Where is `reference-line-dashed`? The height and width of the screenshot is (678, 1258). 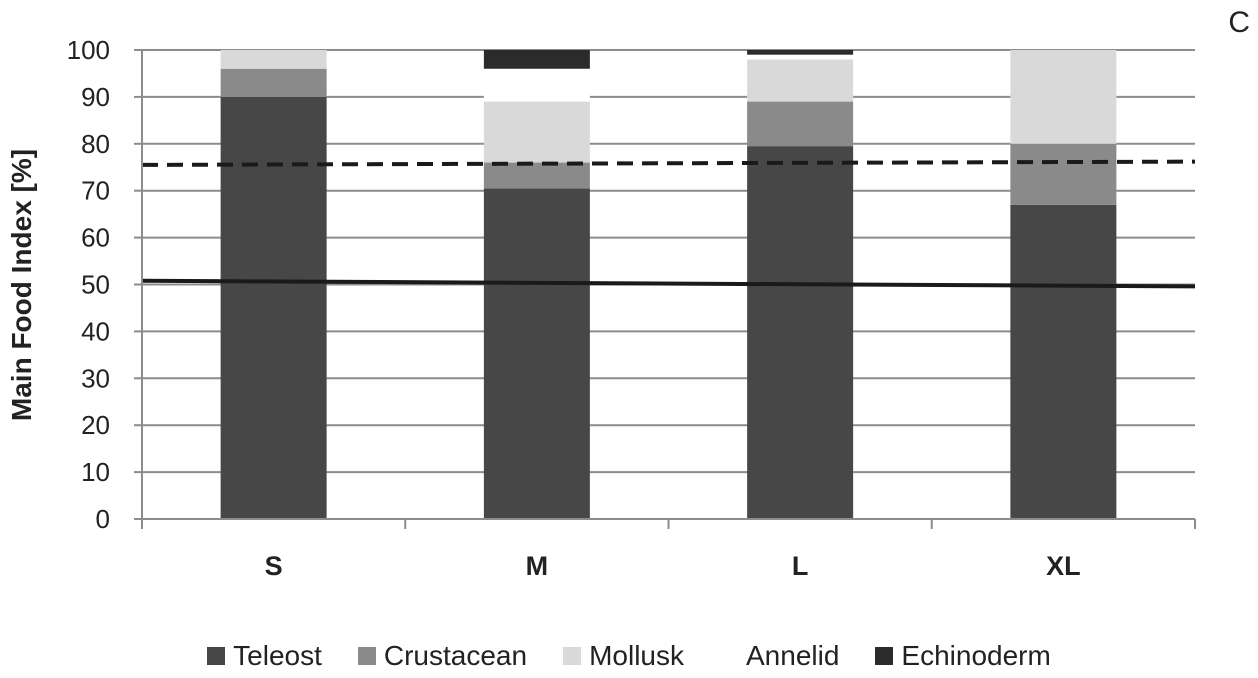 reference-line-dashed is located at coordinates (668, 163).